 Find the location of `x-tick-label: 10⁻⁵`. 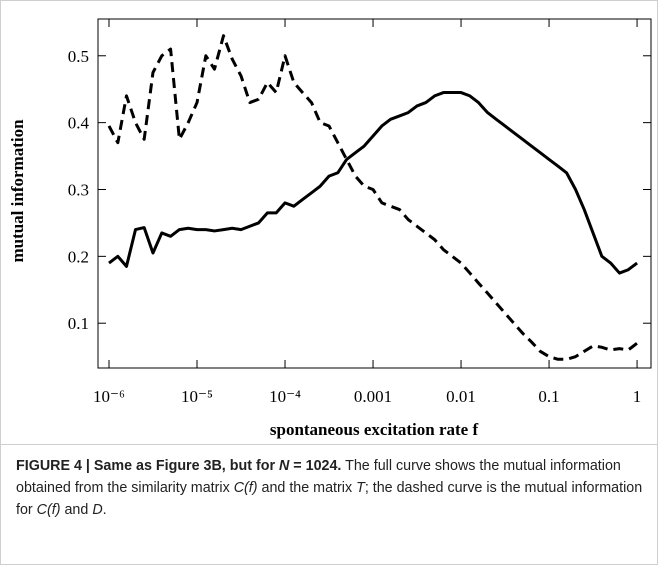

x-tick-label: 10⁻⁵ is located at coordinates (197, 396).